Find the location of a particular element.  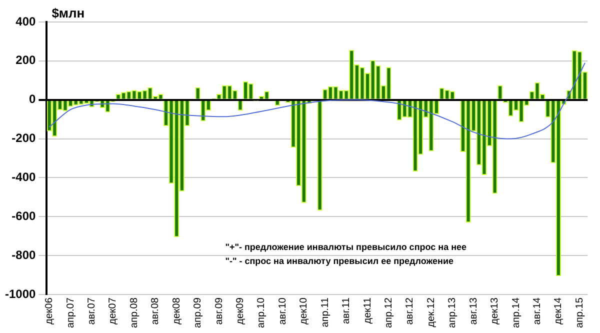

x-tick-label: авг.12 is located at coordinates (410, 311).